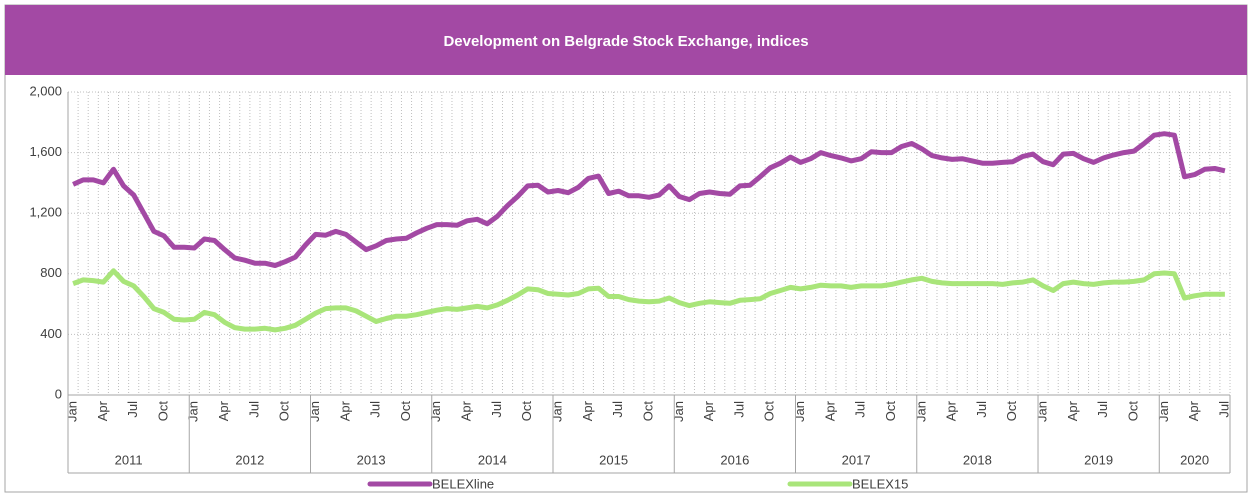  I want to click on y-tick-label: 400, so click(51, 333).